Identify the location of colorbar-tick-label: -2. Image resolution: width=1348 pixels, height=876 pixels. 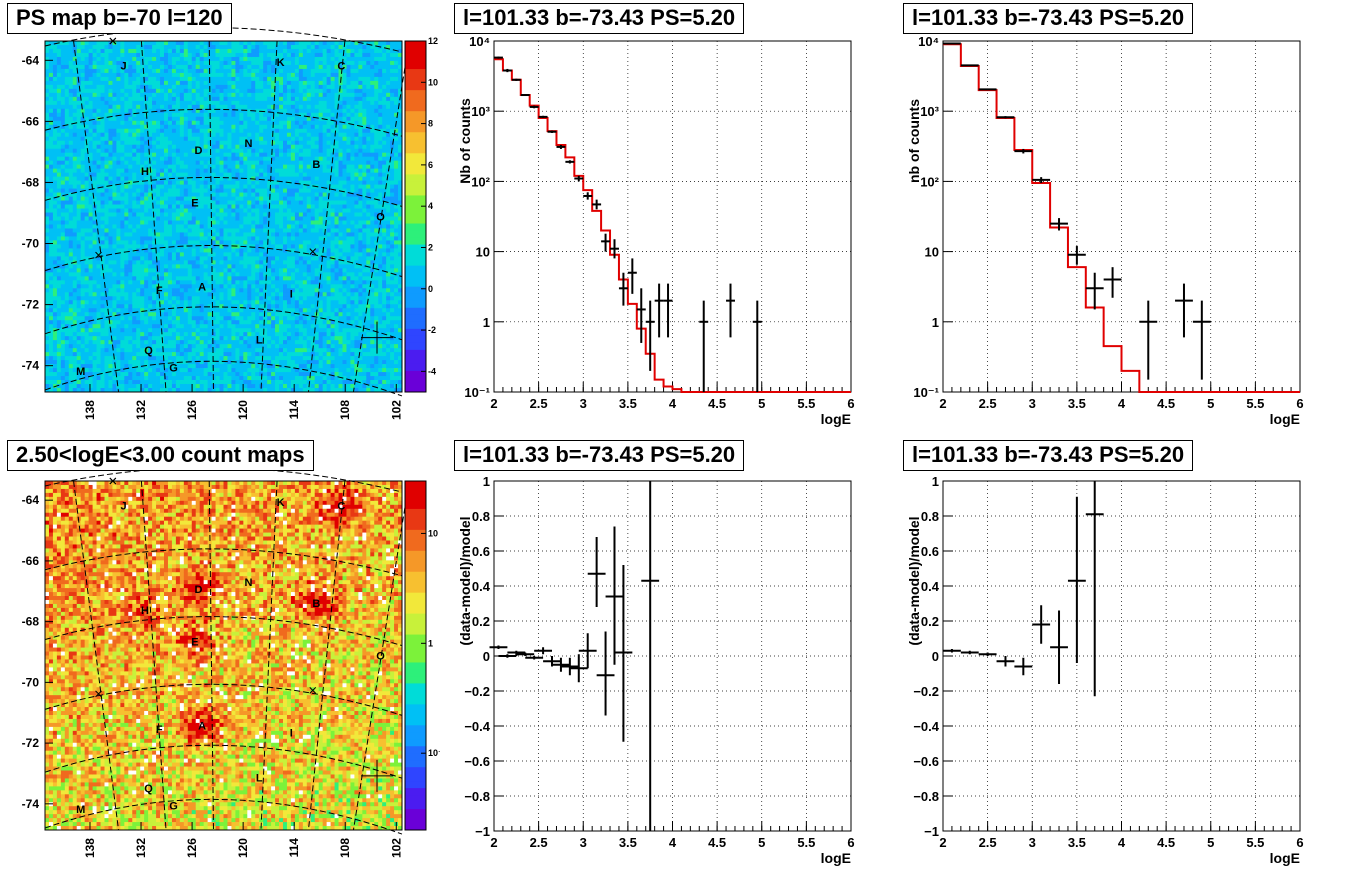
(432, 330).